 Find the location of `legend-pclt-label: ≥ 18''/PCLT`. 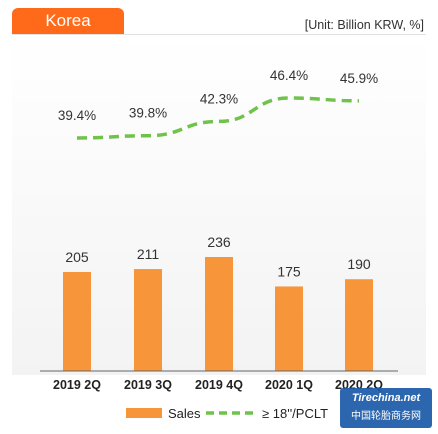

legend-pclt-label: ≥ 18''/PCLT is located at coordinates (295, 413).